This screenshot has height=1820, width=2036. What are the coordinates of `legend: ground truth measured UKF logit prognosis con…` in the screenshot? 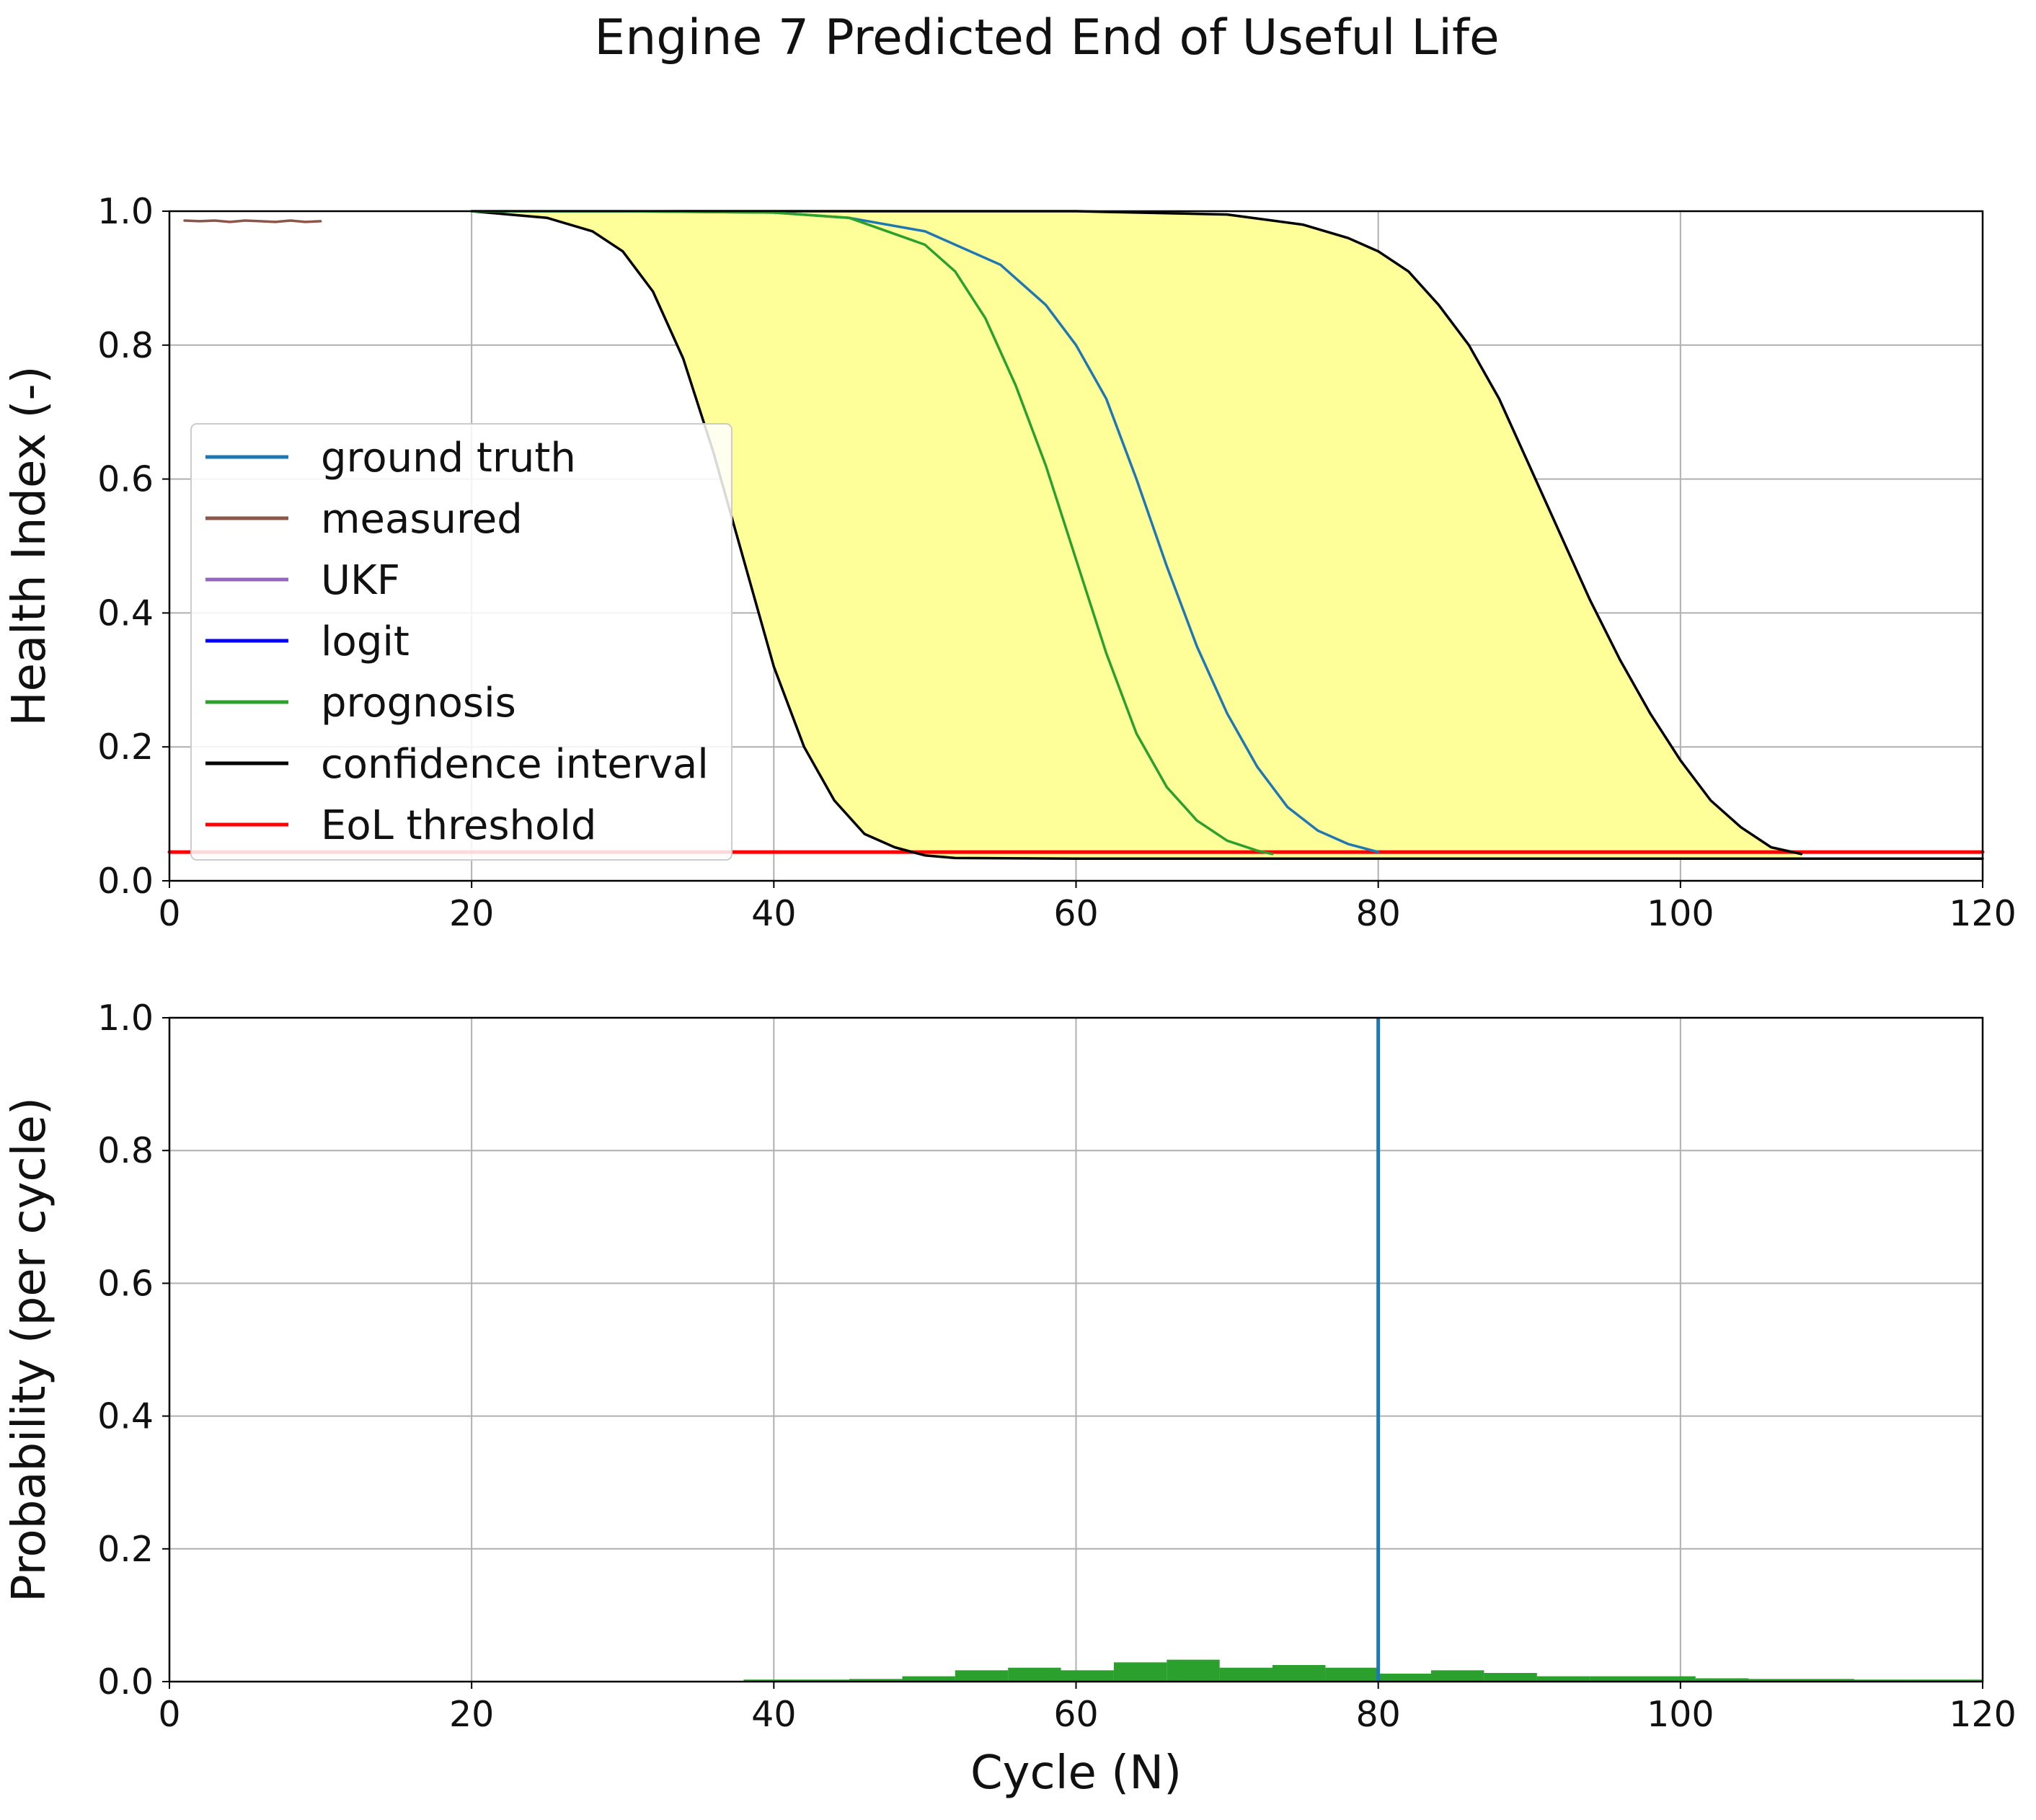 It's located at (461, 642).